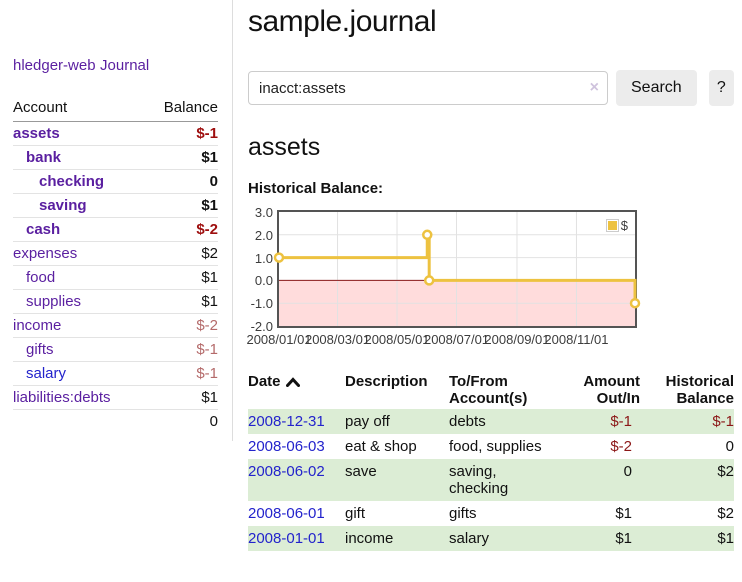  What do you see at coordinates (428, 88) in the screenshot?
I see `search-input` at bounding box center [428, 88].